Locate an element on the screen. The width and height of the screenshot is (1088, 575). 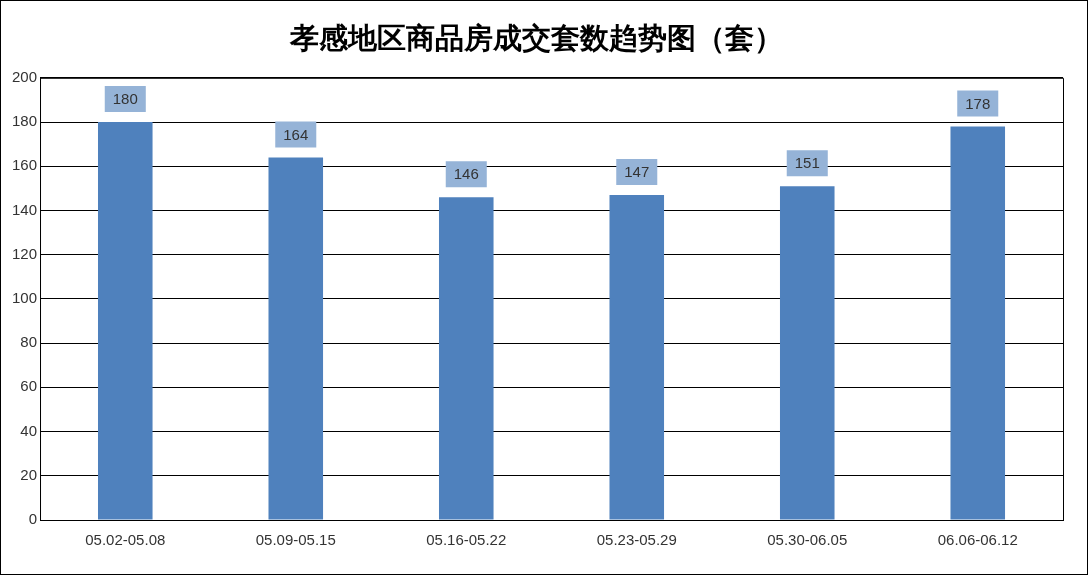
chart-title: 孝感地区商品房成交套数趋势图（套） is located at coordinates (535, 37).